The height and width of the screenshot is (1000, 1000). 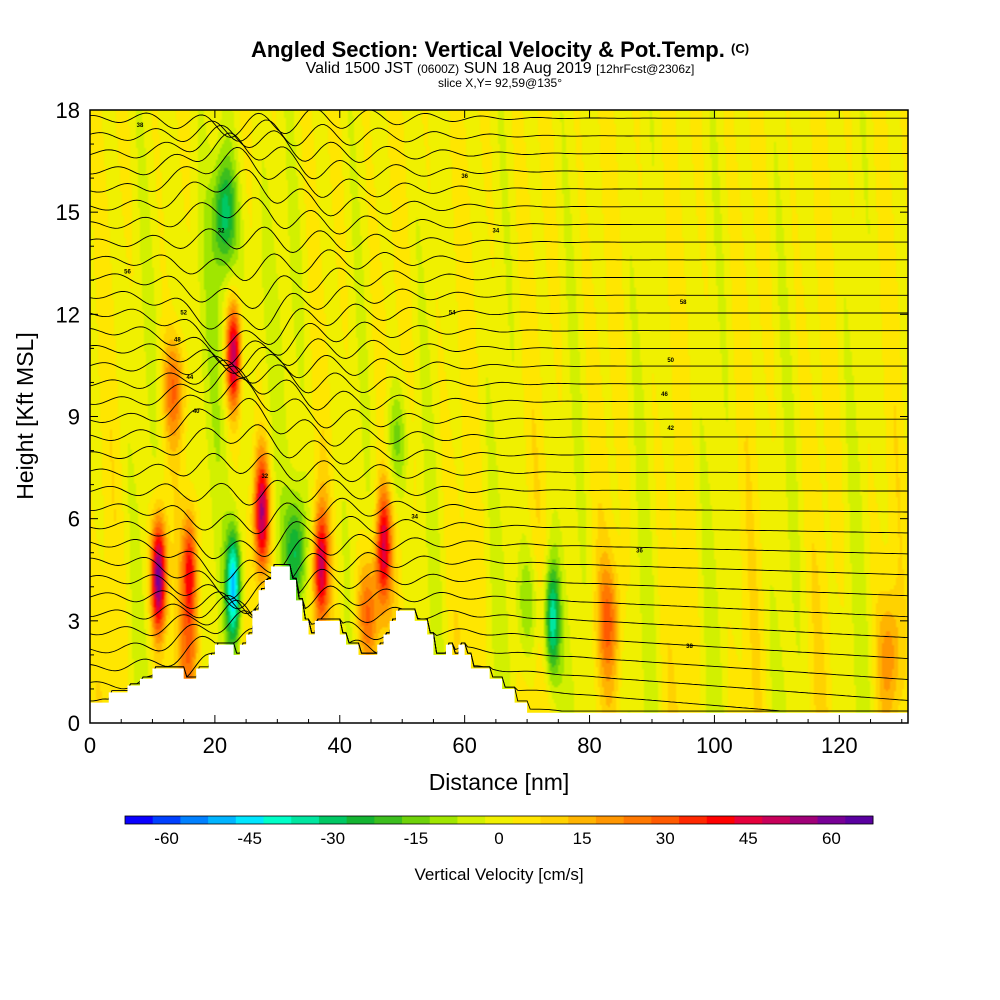 What do you see at coordinates (74, 519) in the screenshot?
I see `y-tick-label: 6` at bounding box center [74, 519].